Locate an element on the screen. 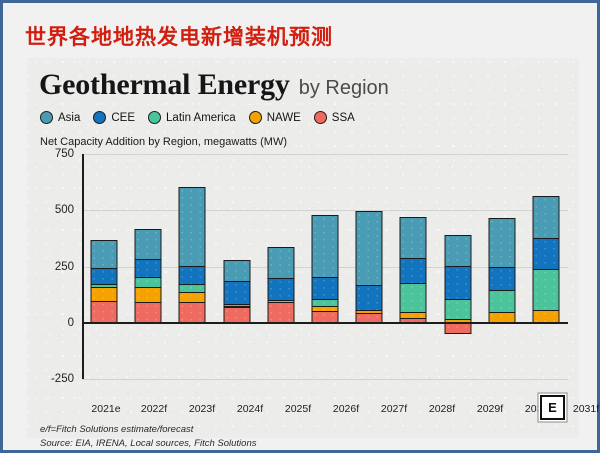  x-tick-label: 2024f is located at coordinates (250, 409).